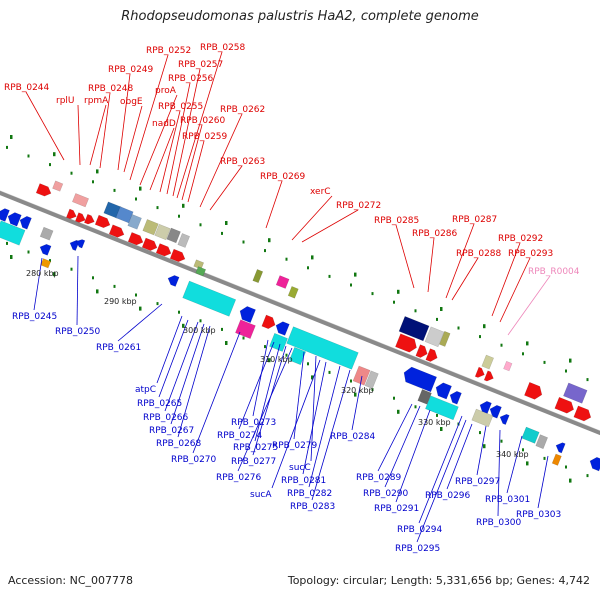 Image resolution: width=600 pixels, height=600 pixels. What do you see at coordinates (520, 239) in the screenshot?
I see `gene-label-rpb_0292: RPB_0292` at bounding box center [520, 239].